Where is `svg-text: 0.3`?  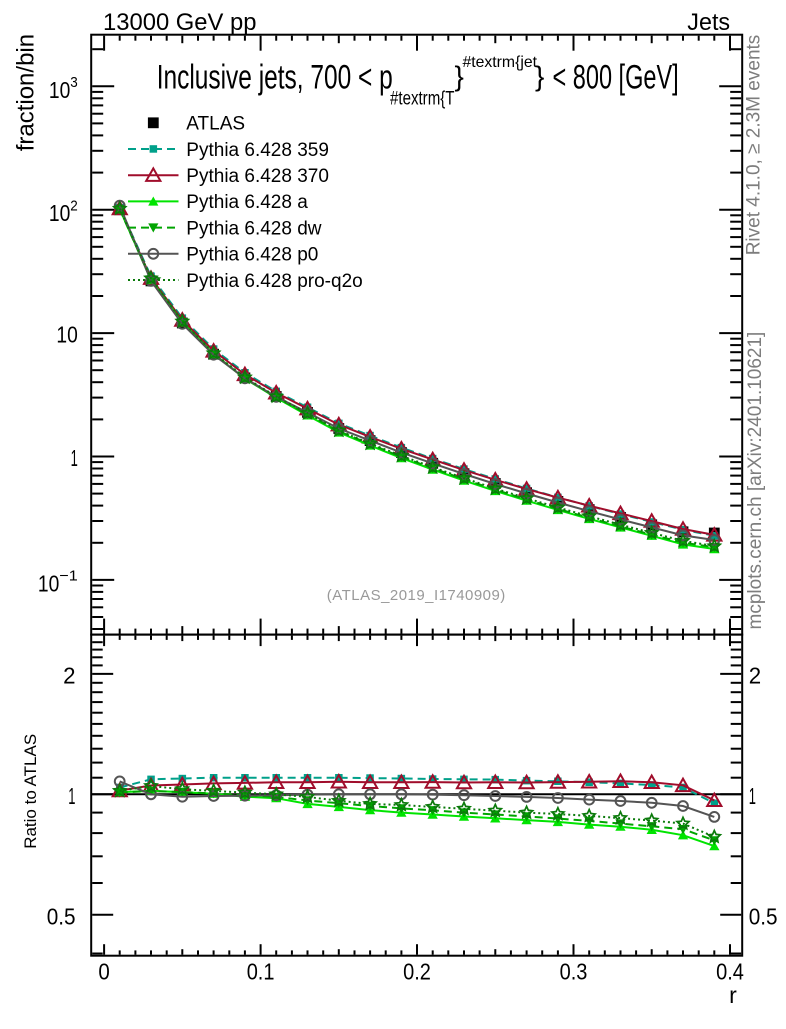
svg-text: 0.3 is located at coordinates (574, 971).